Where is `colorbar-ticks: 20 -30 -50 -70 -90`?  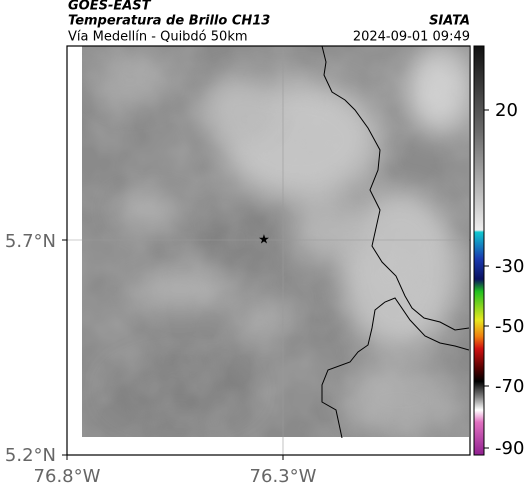
colorbar-ticks: 20 -30 -50 -70 -90 is located at coordinates (504, 279).